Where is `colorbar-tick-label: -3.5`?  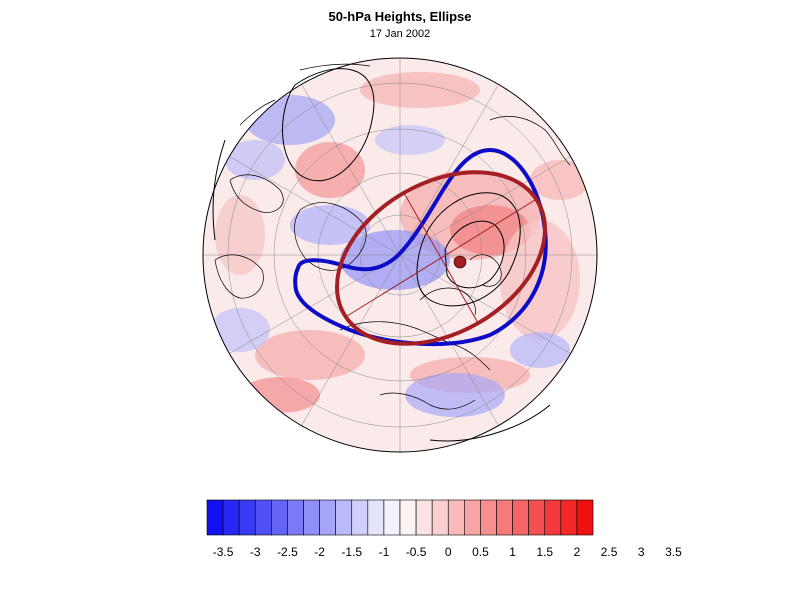
colorbar-tick-label: -3.5 is located at coordinates (223, 552).